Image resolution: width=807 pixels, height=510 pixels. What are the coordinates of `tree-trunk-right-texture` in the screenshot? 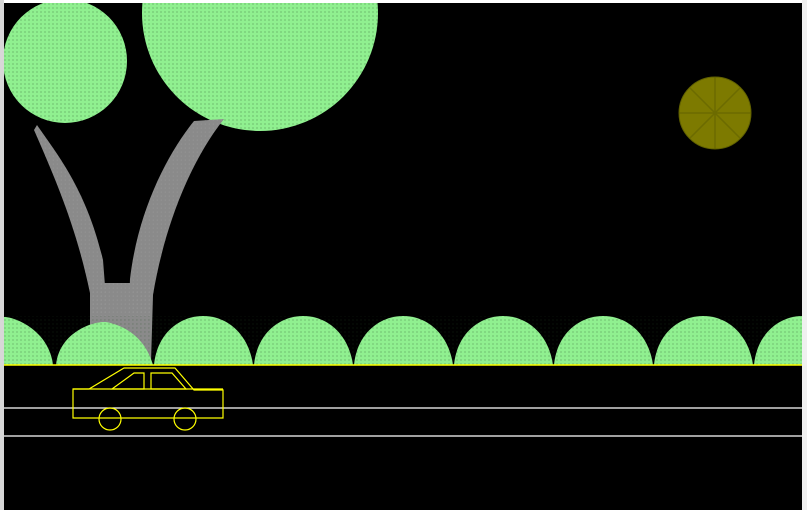 It's located at (175, 241).